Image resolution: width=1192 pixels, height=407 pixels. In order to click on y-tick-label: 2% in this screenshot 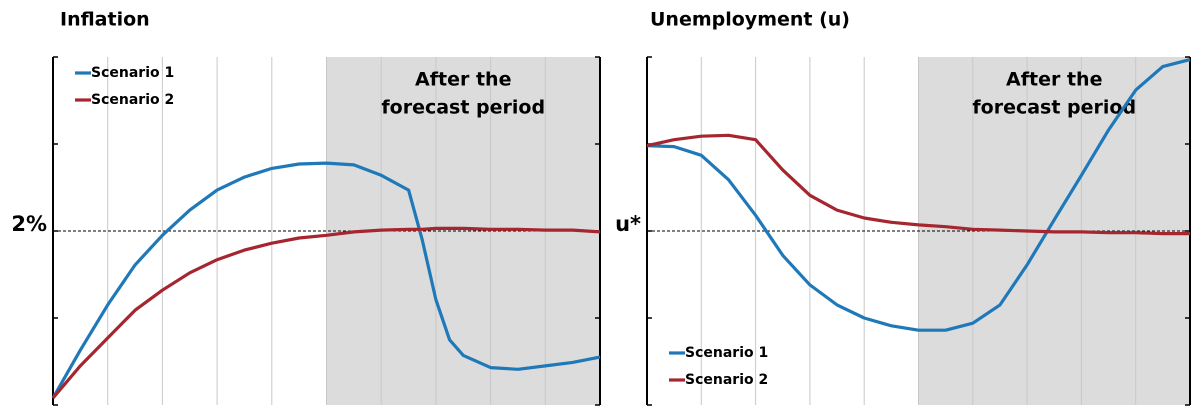, I will do `click(29, 224)`.